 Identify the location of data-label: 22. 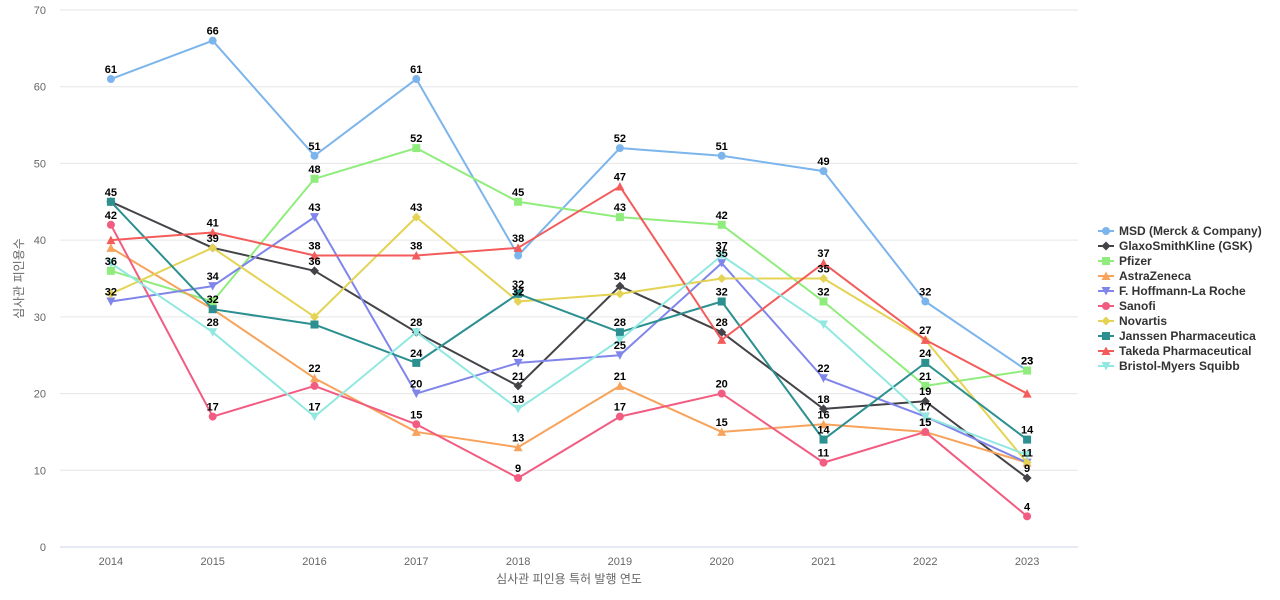
(823, 369).